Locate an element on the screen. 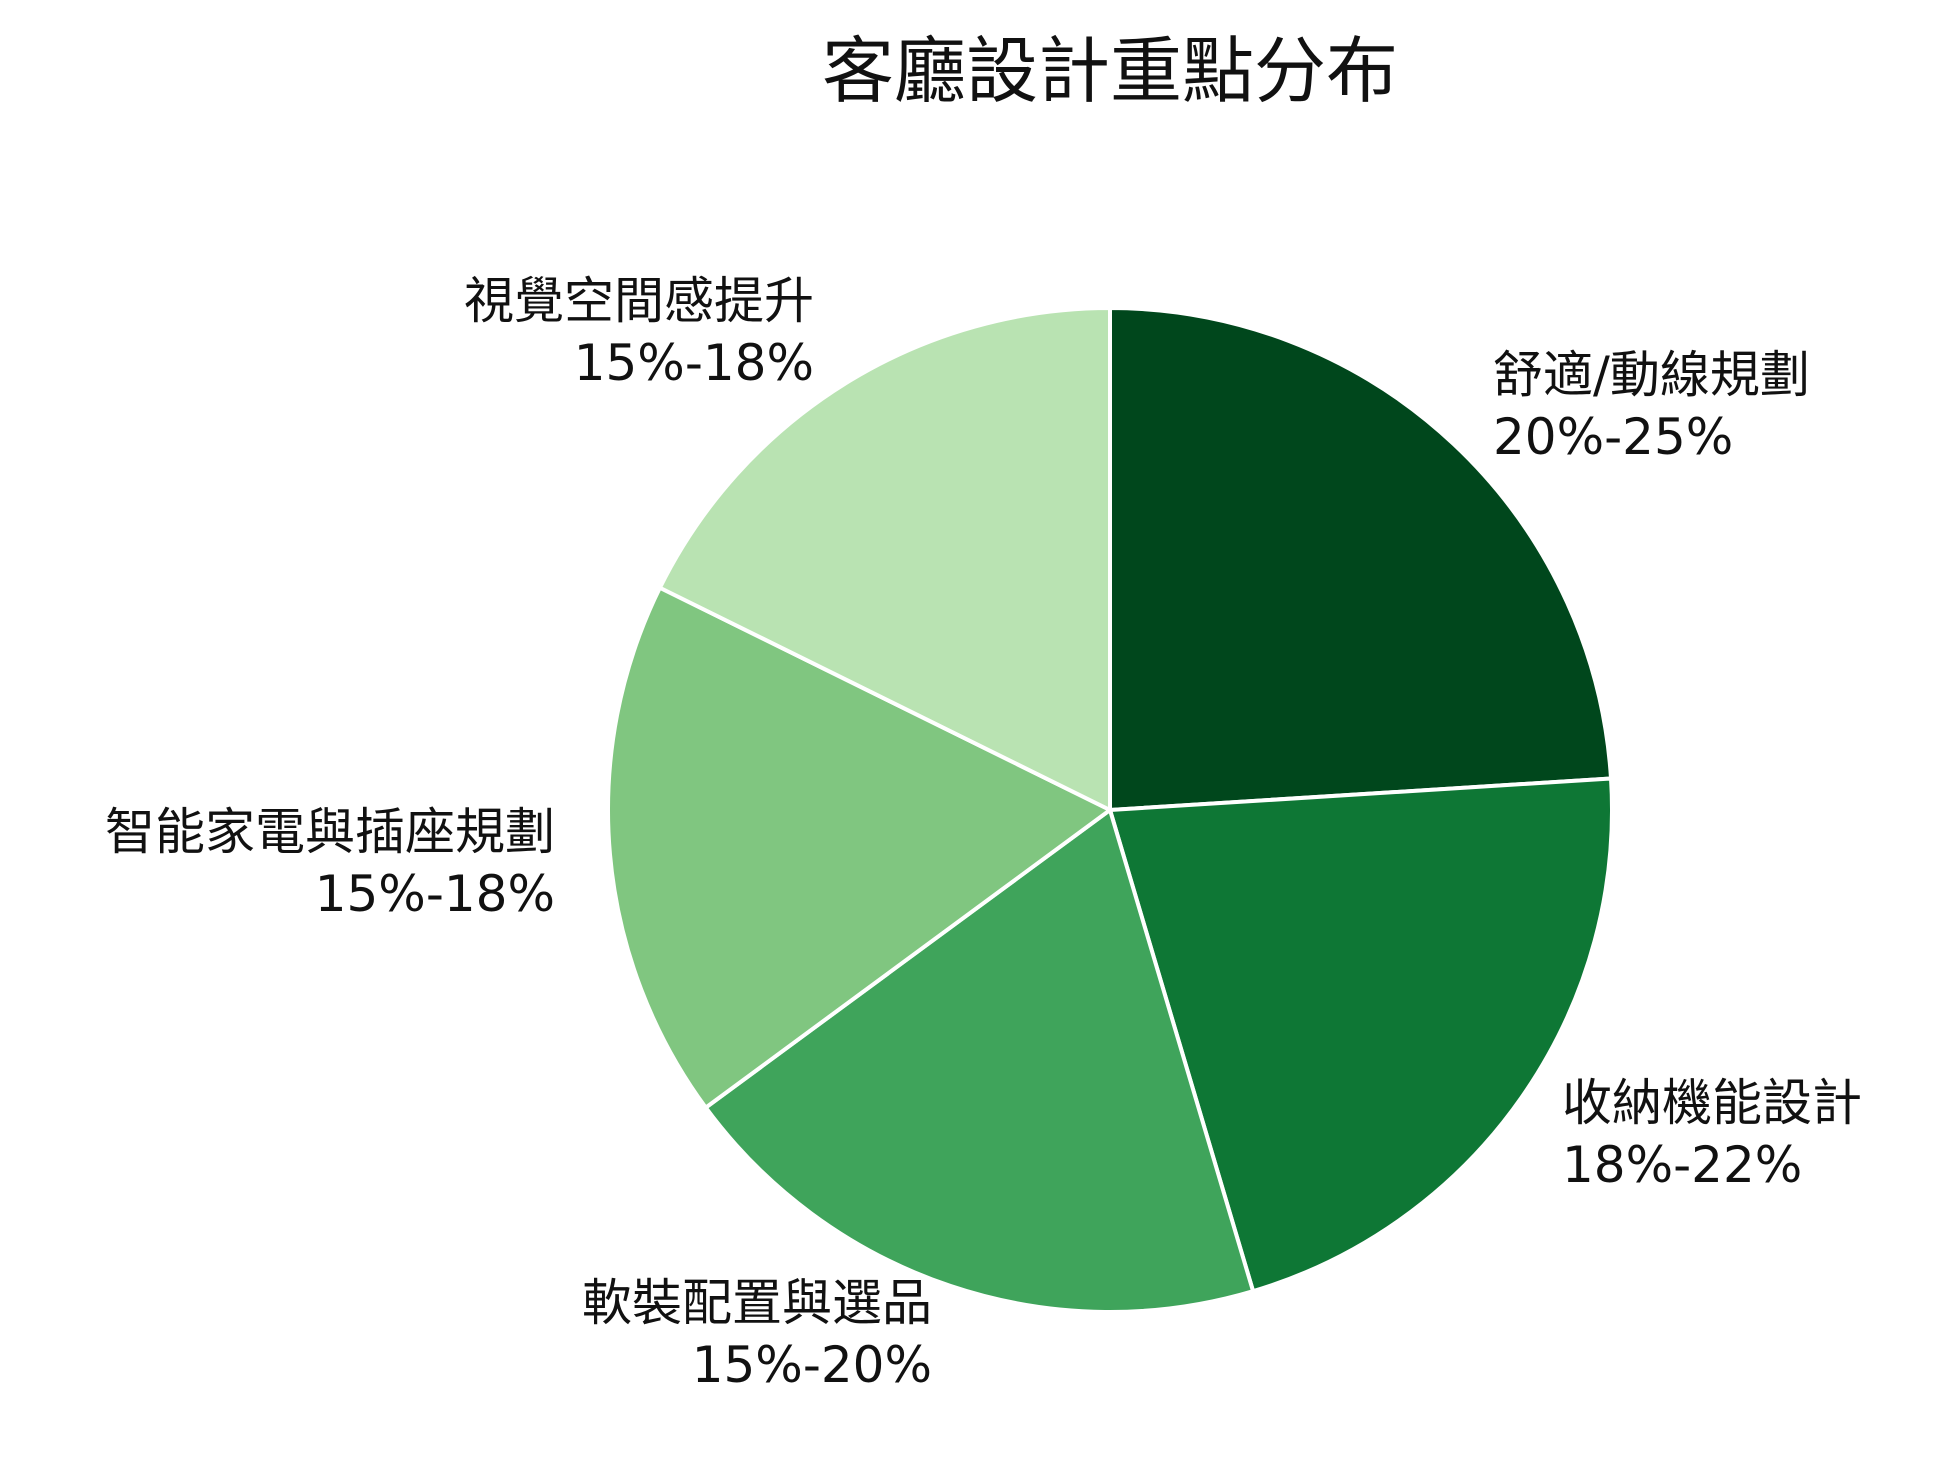  slice-name-label: 收納機能設計 is located at coordinates (1712, 1103).